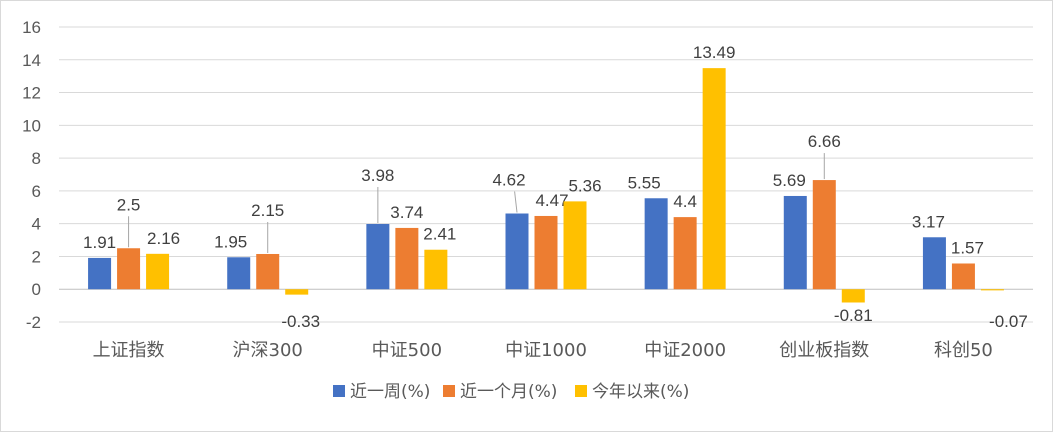 The image size is (1053, 432). I want to click on y-tick-label: 14, so click(31, 60).